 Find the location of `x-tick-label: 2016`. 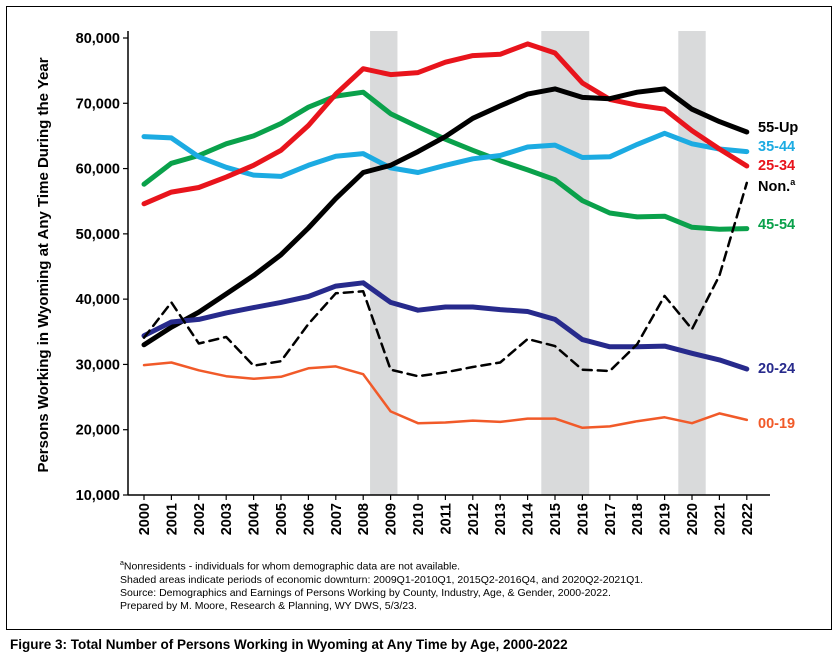

x-tick-label: 2016 is located at coordinates (583, 519).